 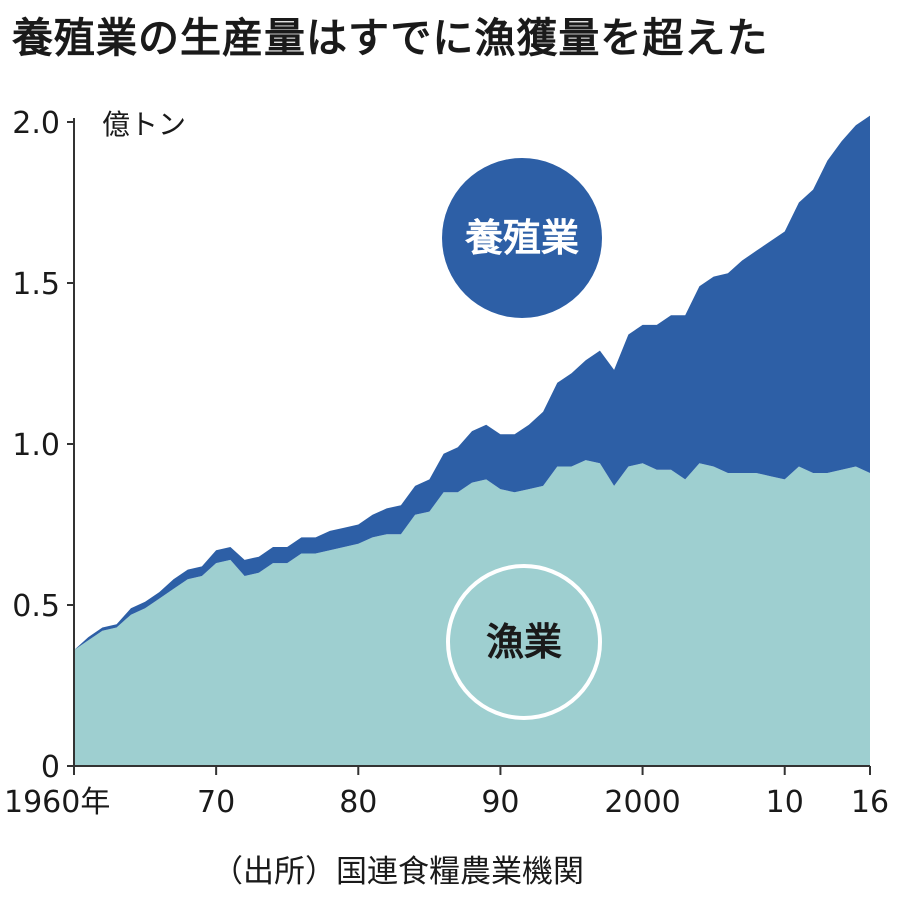 I want to click on y-tick-label: 0.5, so click(x=36, y=606).